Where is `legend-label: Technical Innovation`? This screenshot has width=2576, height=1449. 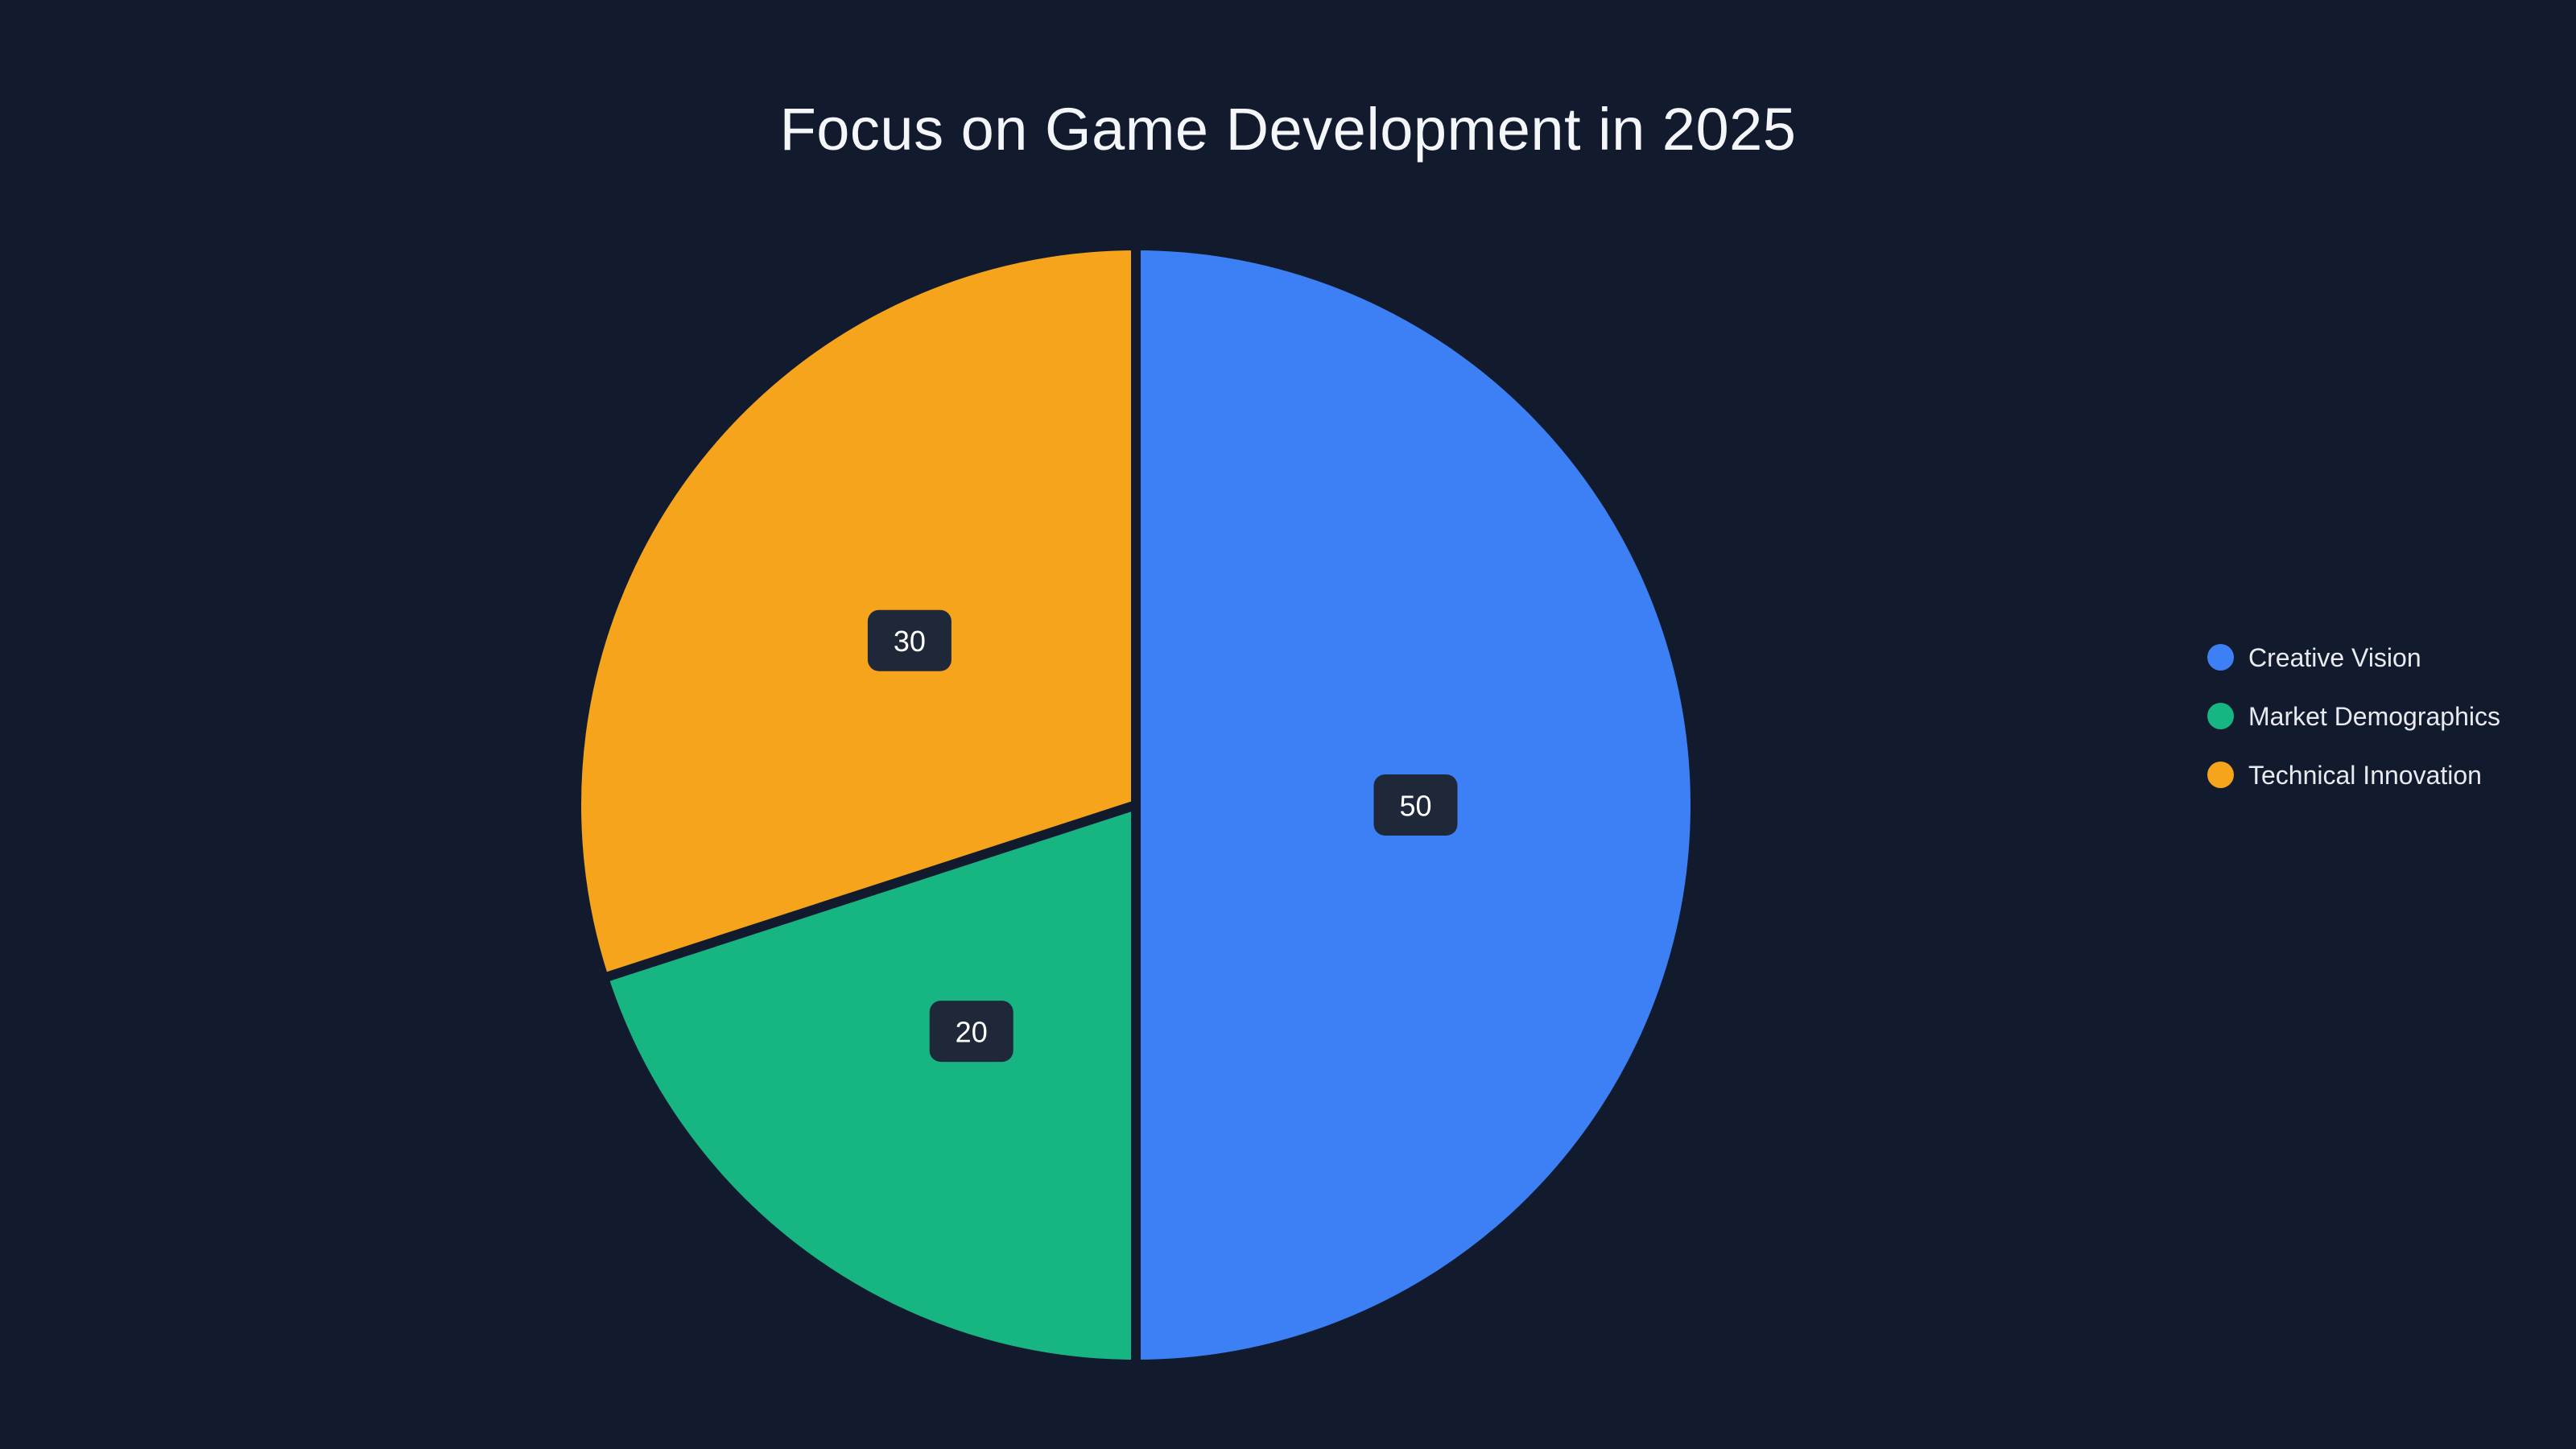
legend-label: Technical Innovation is located at coordinates (2365, 775).